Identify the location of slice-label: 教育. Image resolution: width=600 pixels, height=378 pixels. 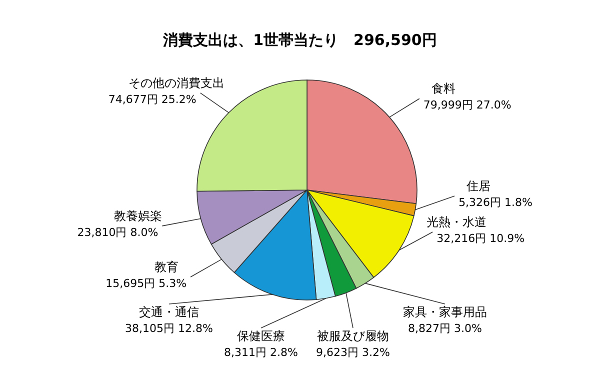
(166, 267).